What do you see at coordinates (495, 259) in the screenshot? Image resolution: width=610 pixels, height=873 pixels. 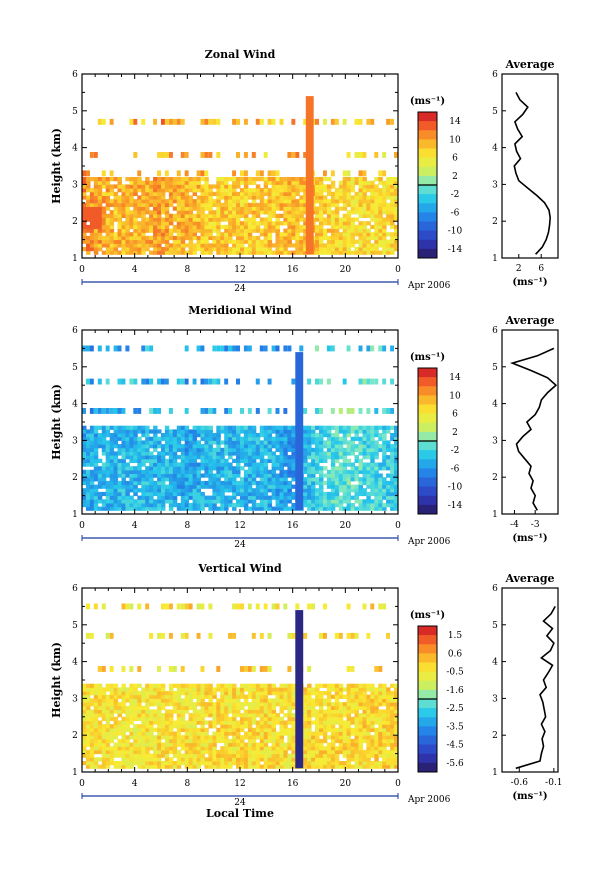 I see `profile-y-tick-label: 1` at bounding box center [495, 259].